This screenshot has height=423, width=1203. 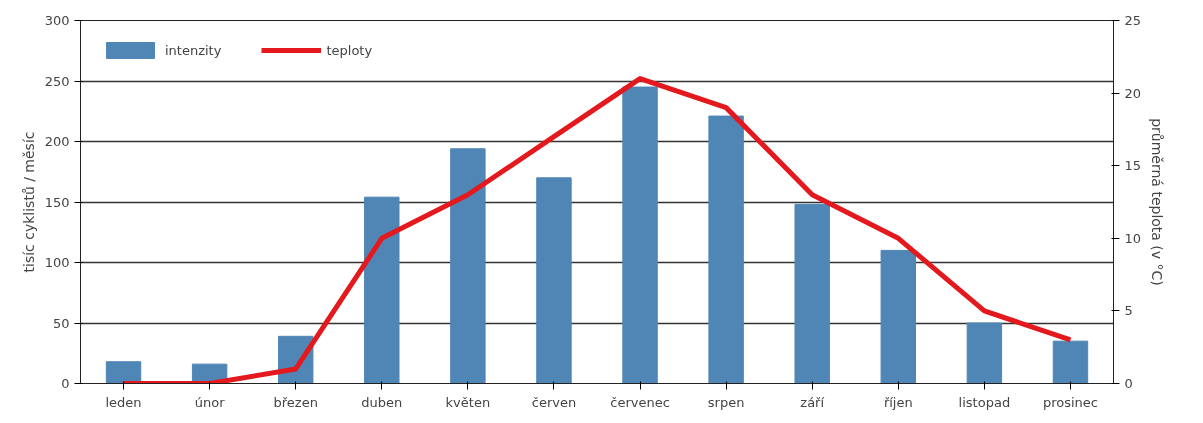 I want to click on x-tick-label: červenec, so click(x=640, y=402).